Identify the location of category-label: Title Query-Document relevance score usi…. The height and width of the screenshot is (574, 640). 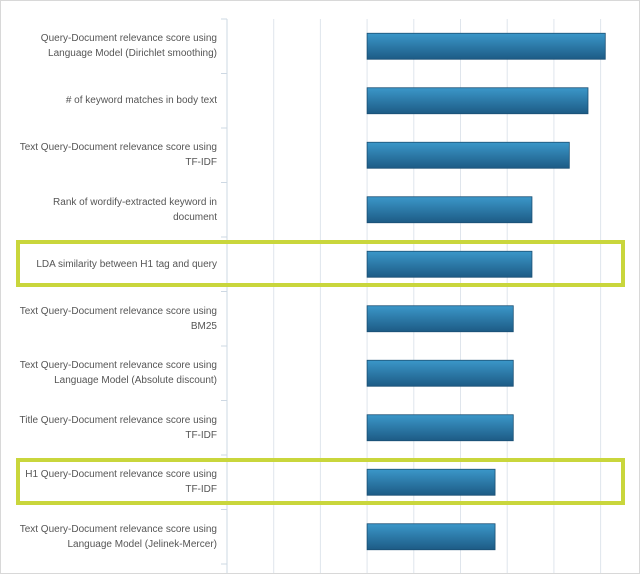
(118, 427).